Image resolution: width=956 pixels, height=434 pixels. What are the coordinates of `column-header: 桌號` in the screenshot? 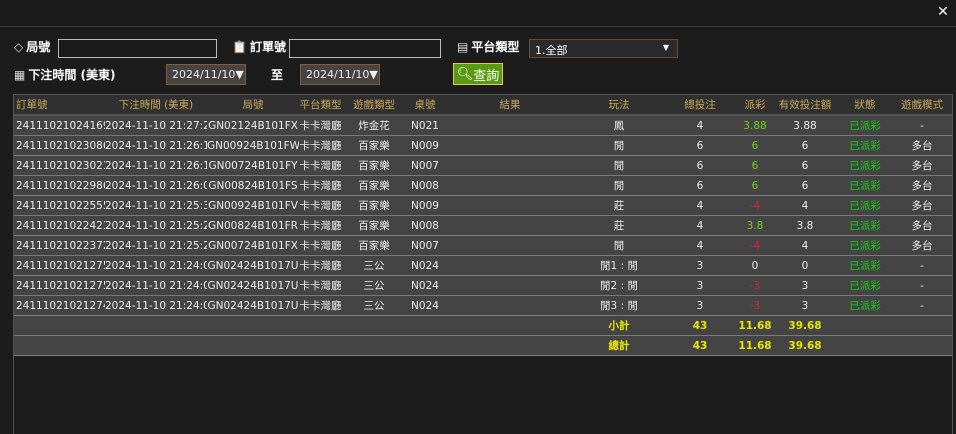 It's located at (425, 105).